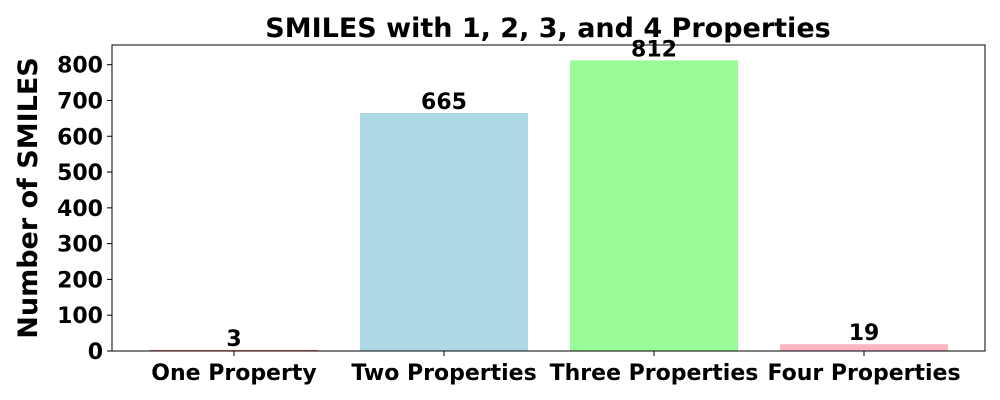 Image resolution: width=1000 pixels, height=400 pixels. I want to click on y-tick-label: 500, so click(80, 173).